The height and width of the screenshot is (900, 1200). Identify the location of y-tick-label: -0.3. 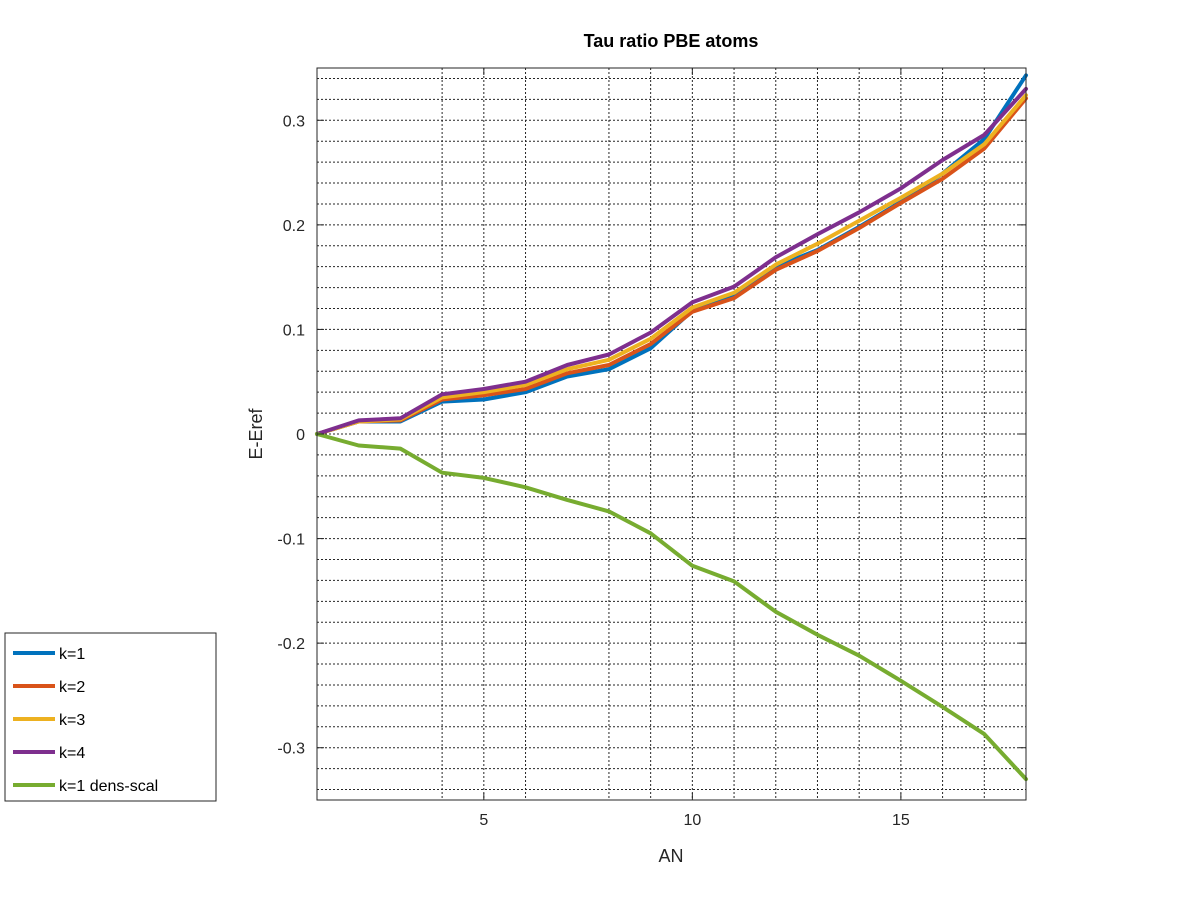
(291, 749).